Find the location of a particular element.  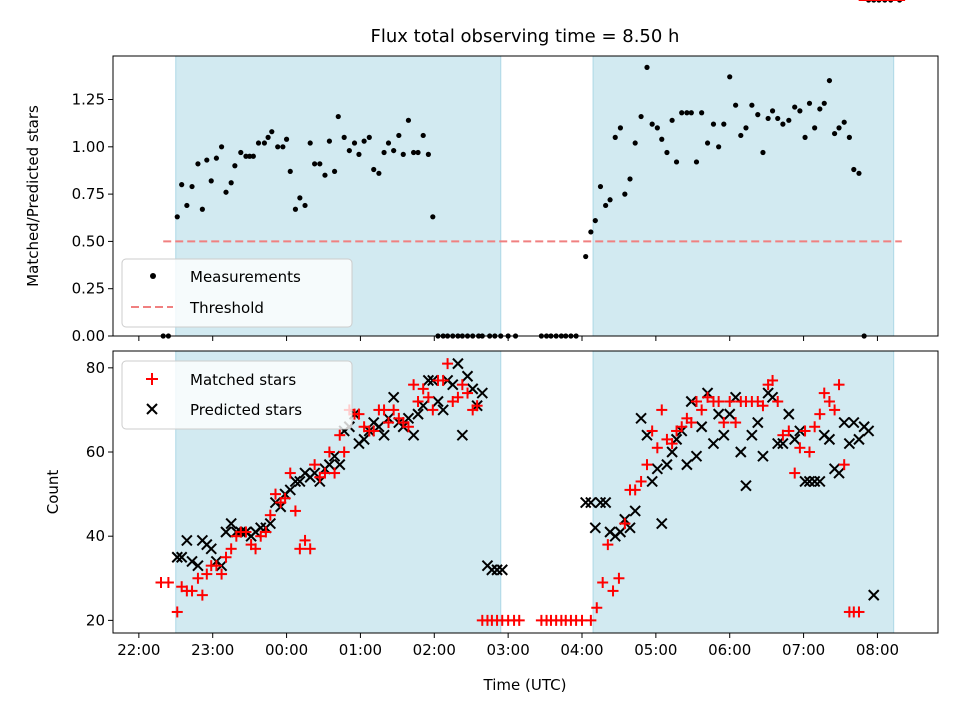

legend-predicted-marker is located at coordinates (152, 409).